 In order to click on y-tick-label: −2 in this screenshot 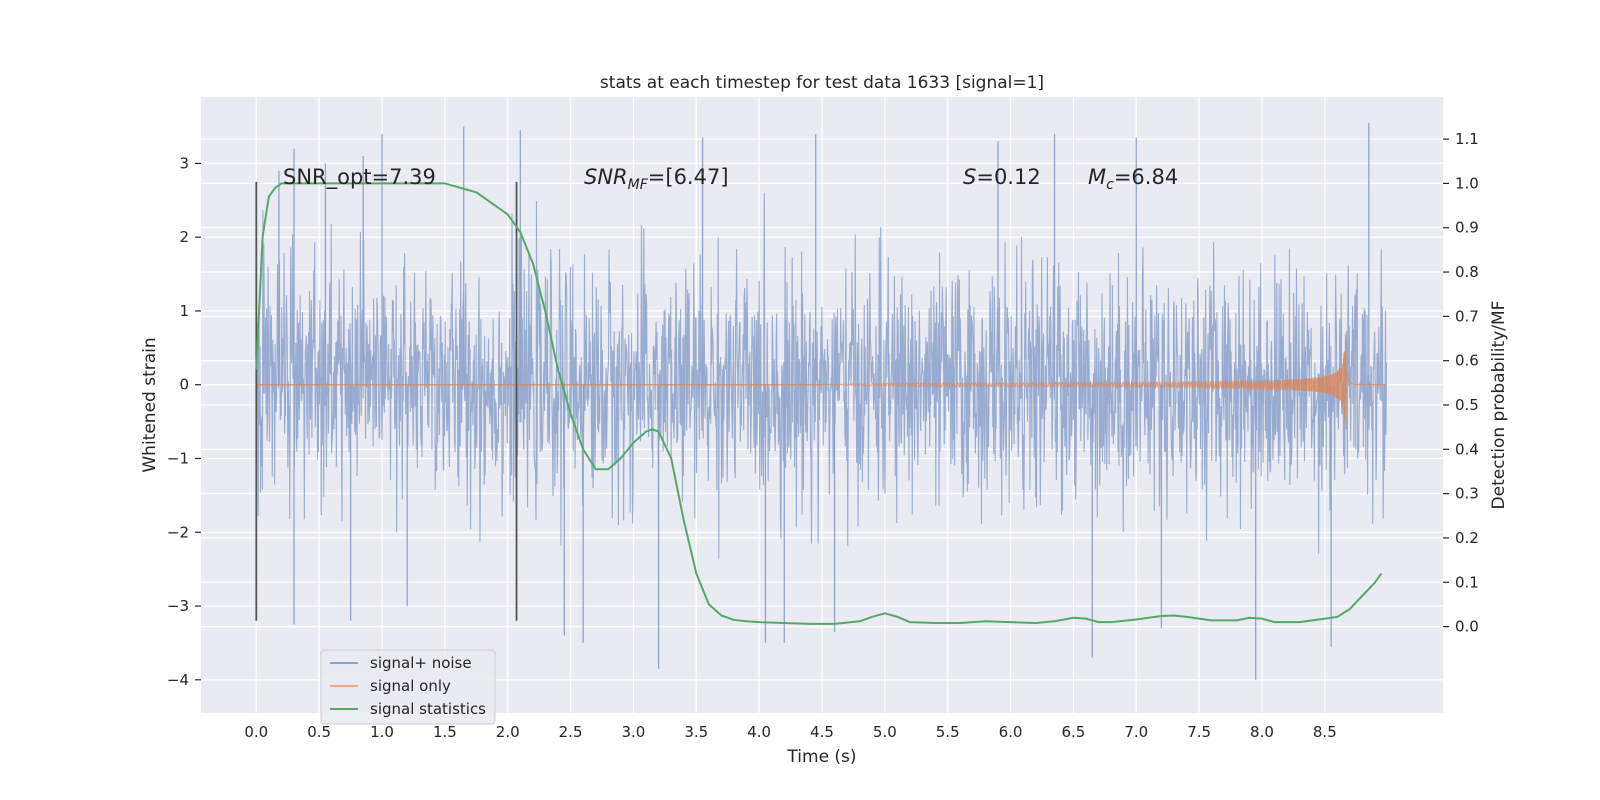, I will do `click(178, 532)`.